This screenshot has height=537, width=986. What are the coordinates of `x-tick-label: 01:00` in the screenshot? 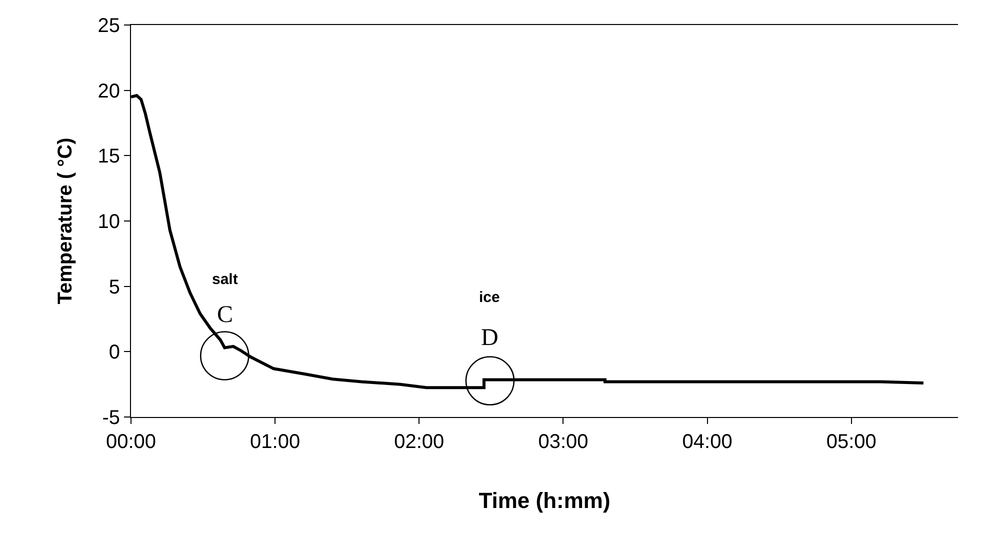 It's located at (275, 442).